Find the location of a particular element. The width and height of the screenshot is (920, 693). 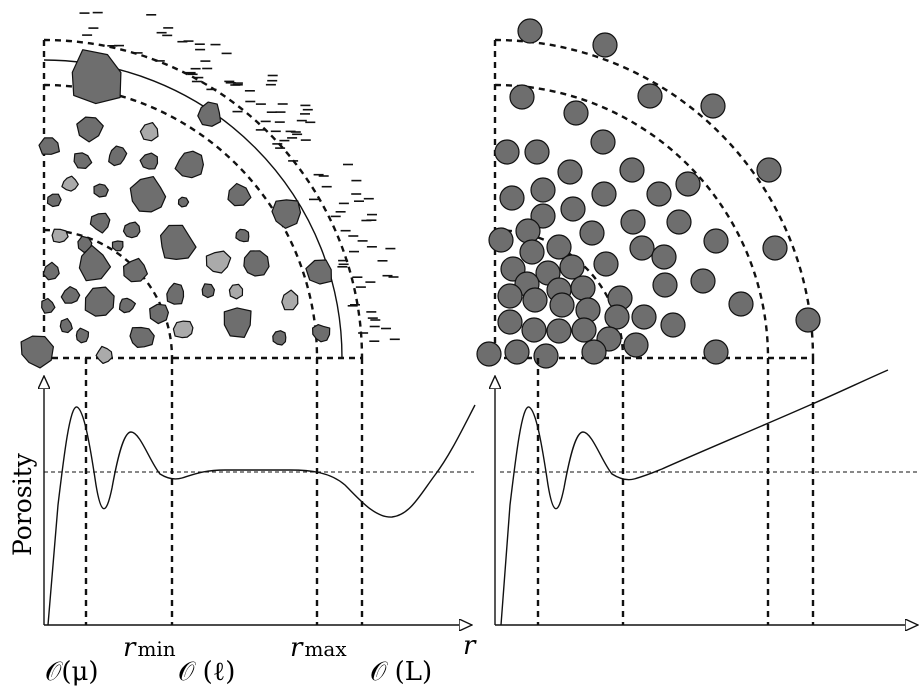

tick-label-rmin: r min is located at coordinates (149, 648).